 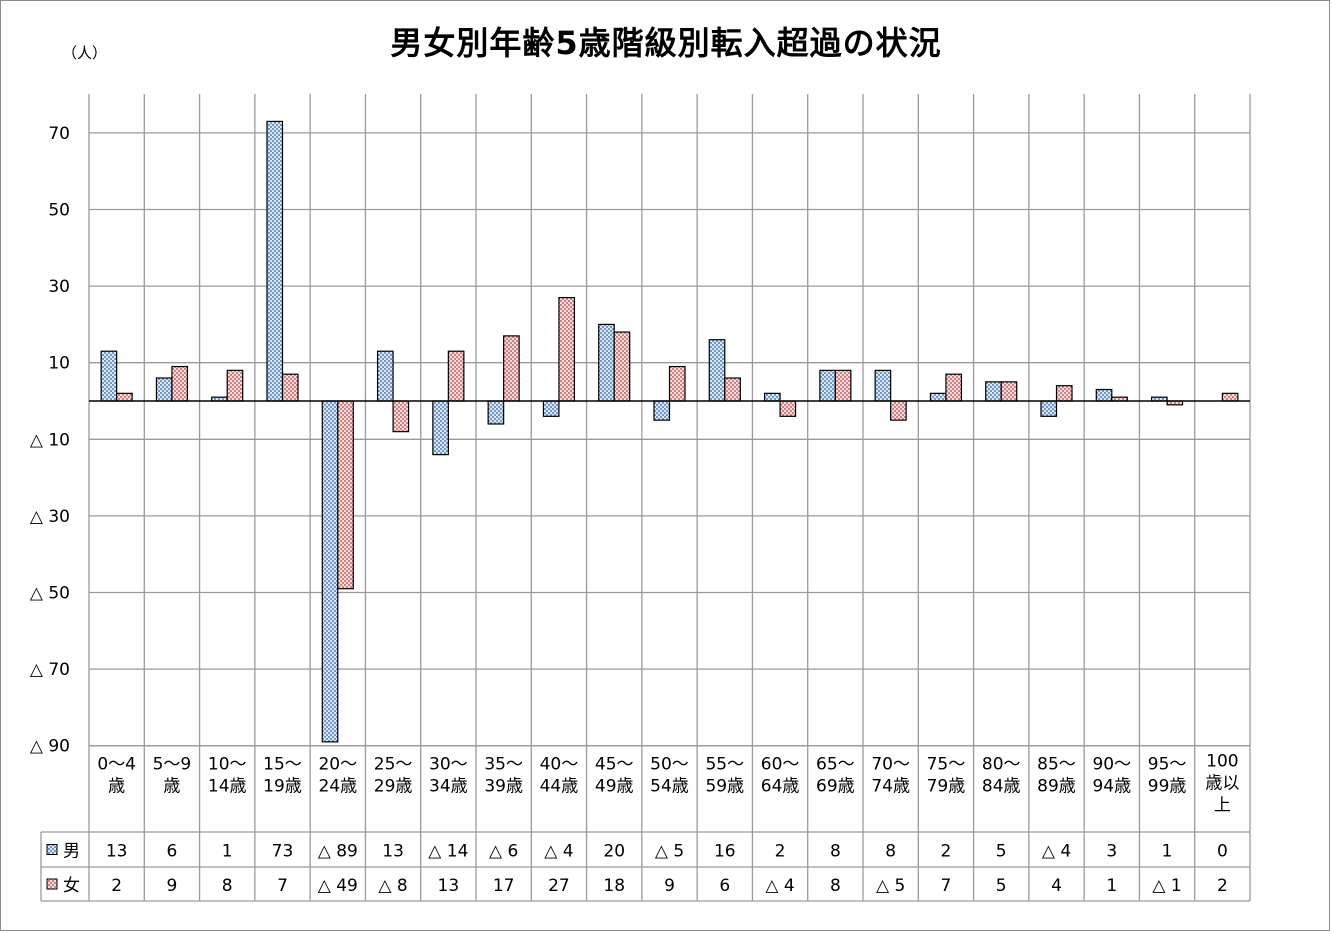 What do you see at coordinates (666, 43) in the screenshot?
I see `chart-title: 男女別年齢5歳階級別転入超過の状況` at bounding box center [666, 43].